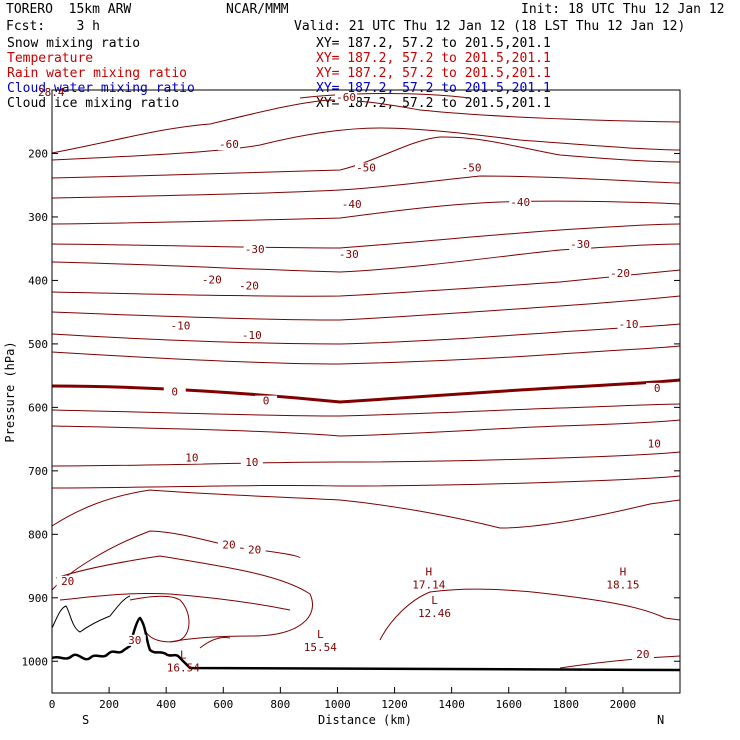 The image size is (740, 740). I want to click on y-tick-label: 600, so click(38, 407).